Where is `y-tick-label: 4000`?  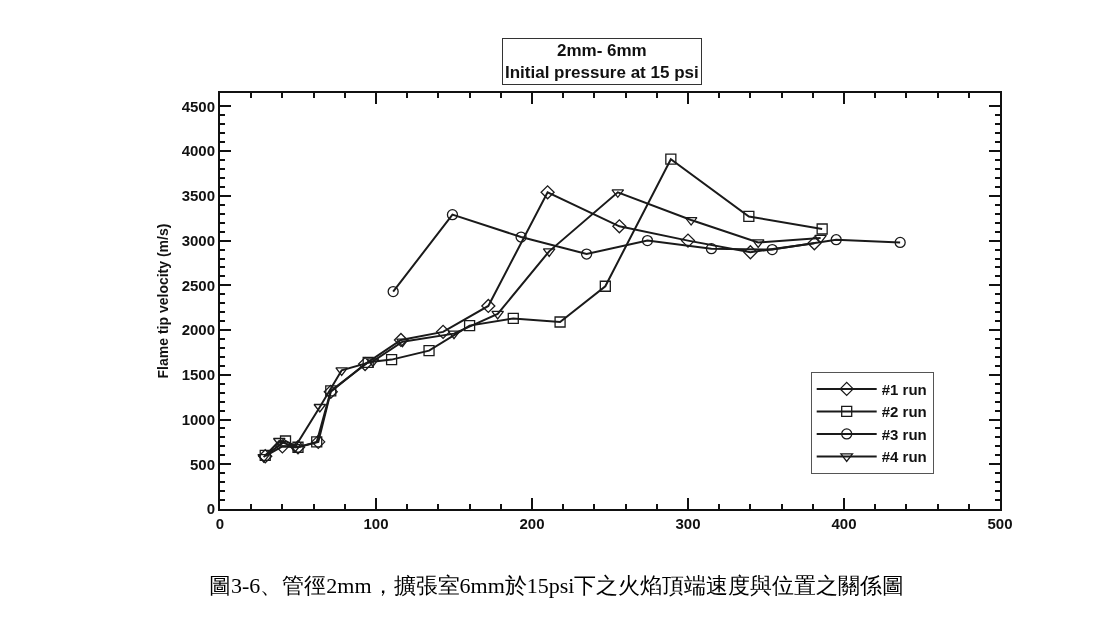
y-tick-label: 4000 is located at coordinates (198, 151).